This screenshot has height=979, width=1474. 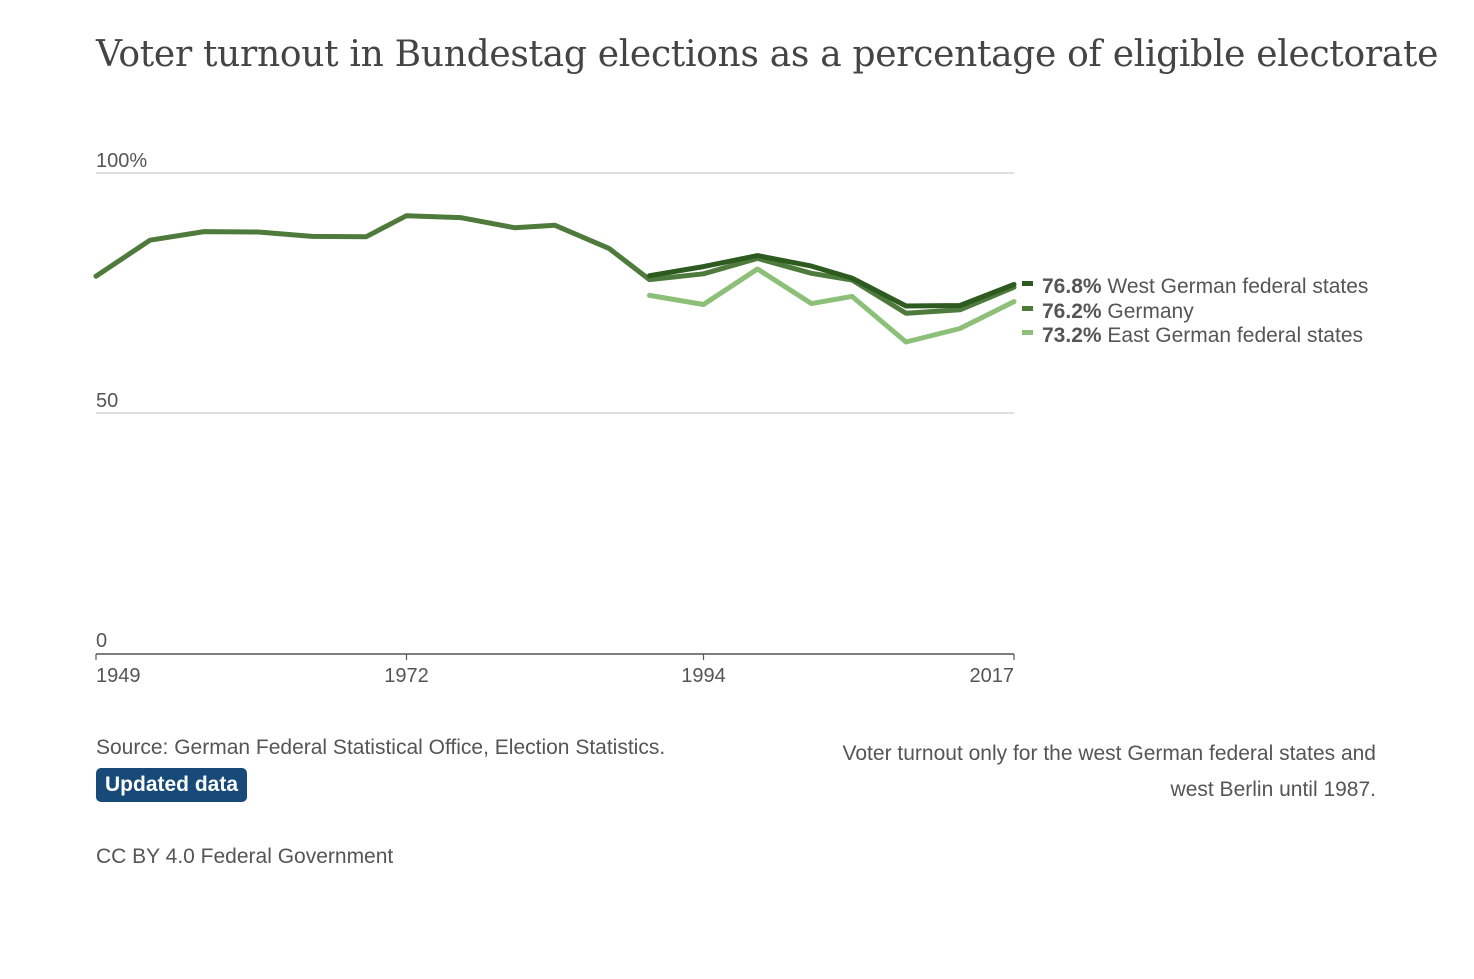 What do you see at coordinates (1148, 311) in the screenshot?
I see `series-name: Germany` at bounding box center [1148, 311].